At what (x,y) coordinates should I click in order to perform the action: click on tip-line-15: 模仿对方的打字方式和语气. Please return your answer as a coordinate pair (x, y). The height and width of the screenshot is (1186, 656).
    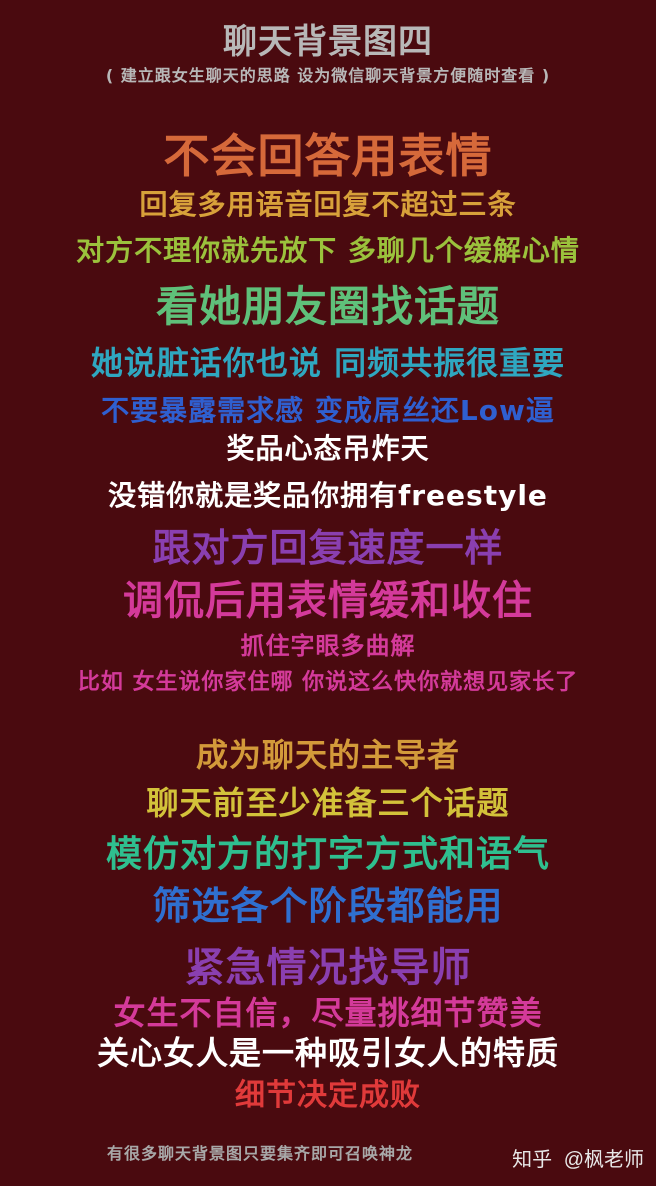
    Looking at the image, I should click on (327, 854).